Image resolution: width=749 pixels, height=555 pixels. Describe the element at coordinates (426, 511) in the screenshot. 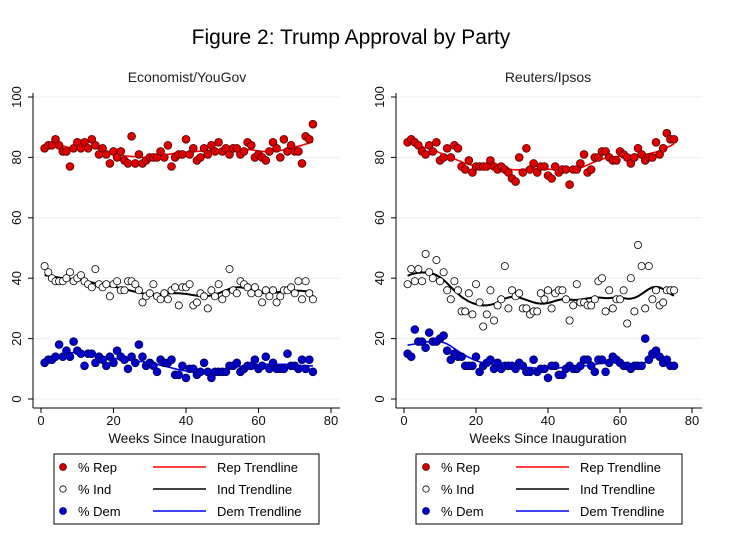

I see `legend-dem-marker` at that location.